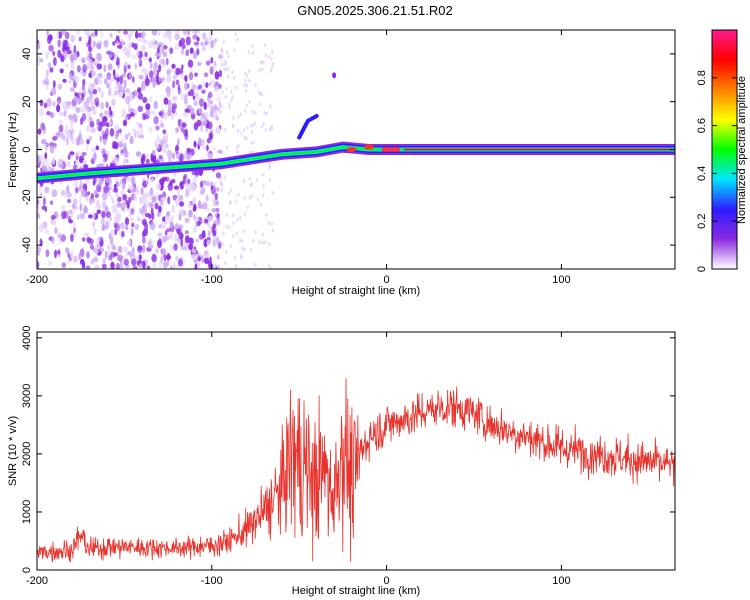  What do you see at coordinates (212, 280) in the screenshot?
I see `spectrogram-x-tick-label: -100` at bounding box center [212, 280].